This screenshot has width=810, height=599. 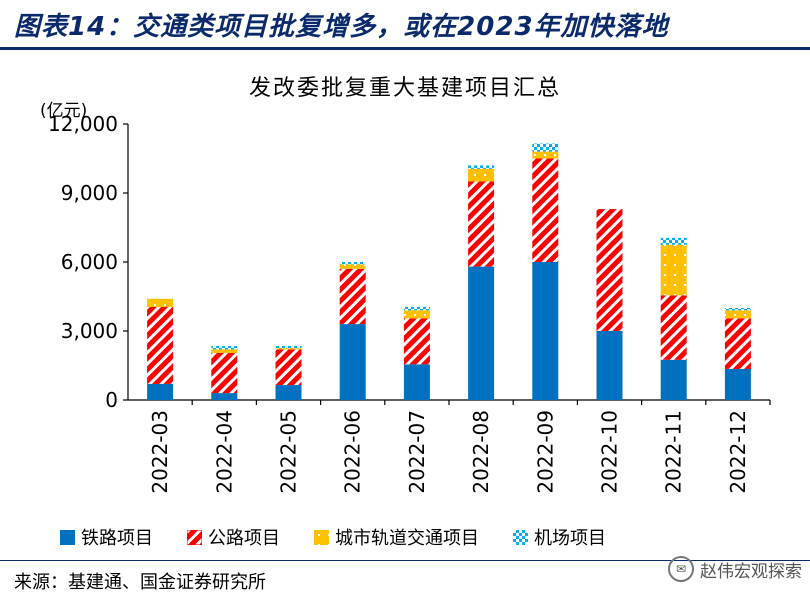 What do you see at coordinates (417, 452) in the screenshot?
I see `x-tick-label: 2022-07` at bounding box center [417, 452].